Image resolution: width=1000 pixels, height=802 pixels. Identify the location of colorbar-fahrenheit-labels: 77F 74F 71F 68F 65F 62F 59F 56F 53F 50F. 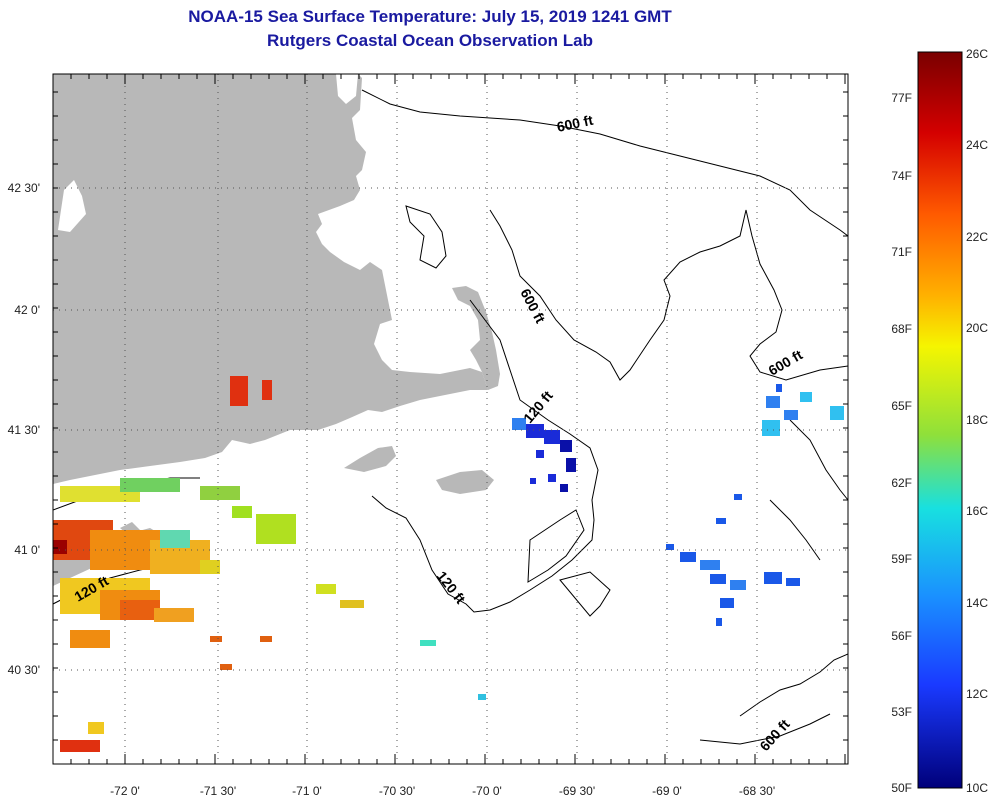
(901, 443).